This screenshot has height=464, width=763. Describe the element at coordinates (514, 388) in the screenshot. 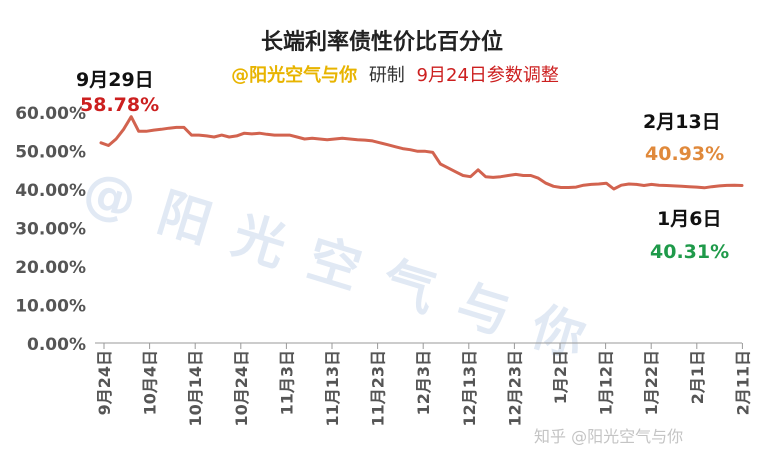

I see `x-tick-label: 12月23日` at that location.